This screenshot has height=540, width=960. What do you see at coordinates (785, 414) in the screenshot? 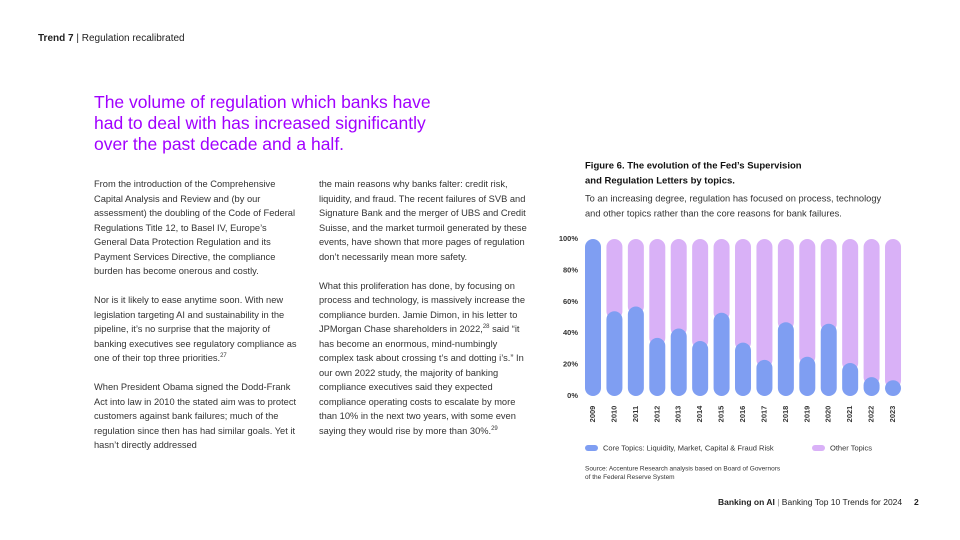
I see `x-tick-label: 2018` at bounding box center [785, 414].